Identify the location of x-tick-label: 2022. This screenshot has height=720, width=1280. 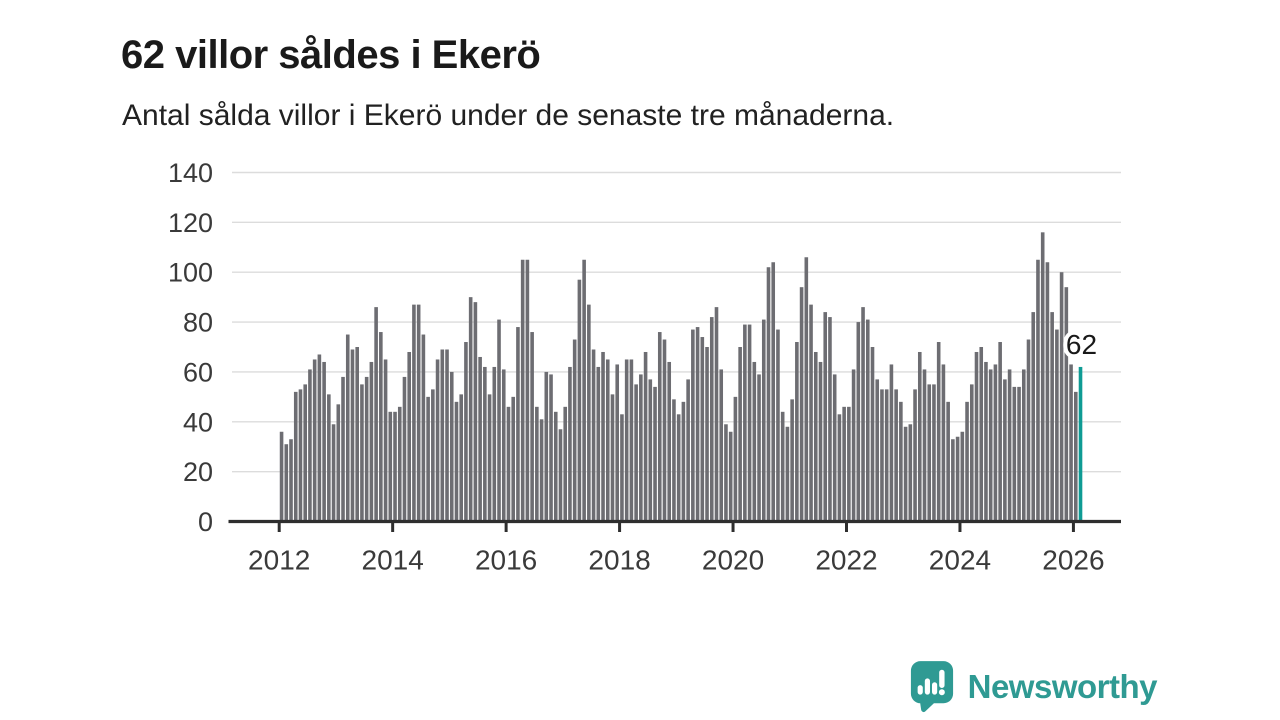
(846, 560).